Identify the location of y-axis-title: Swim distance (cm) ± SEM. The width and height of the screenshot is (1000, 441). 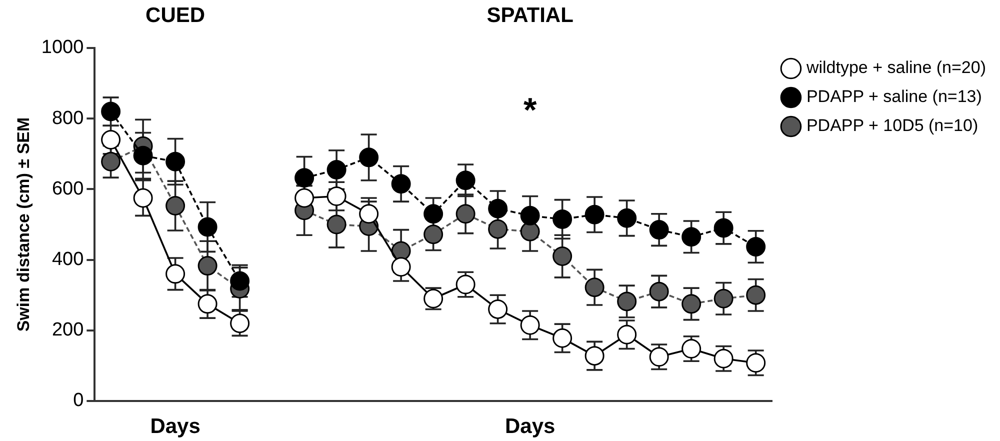
(23, 224).